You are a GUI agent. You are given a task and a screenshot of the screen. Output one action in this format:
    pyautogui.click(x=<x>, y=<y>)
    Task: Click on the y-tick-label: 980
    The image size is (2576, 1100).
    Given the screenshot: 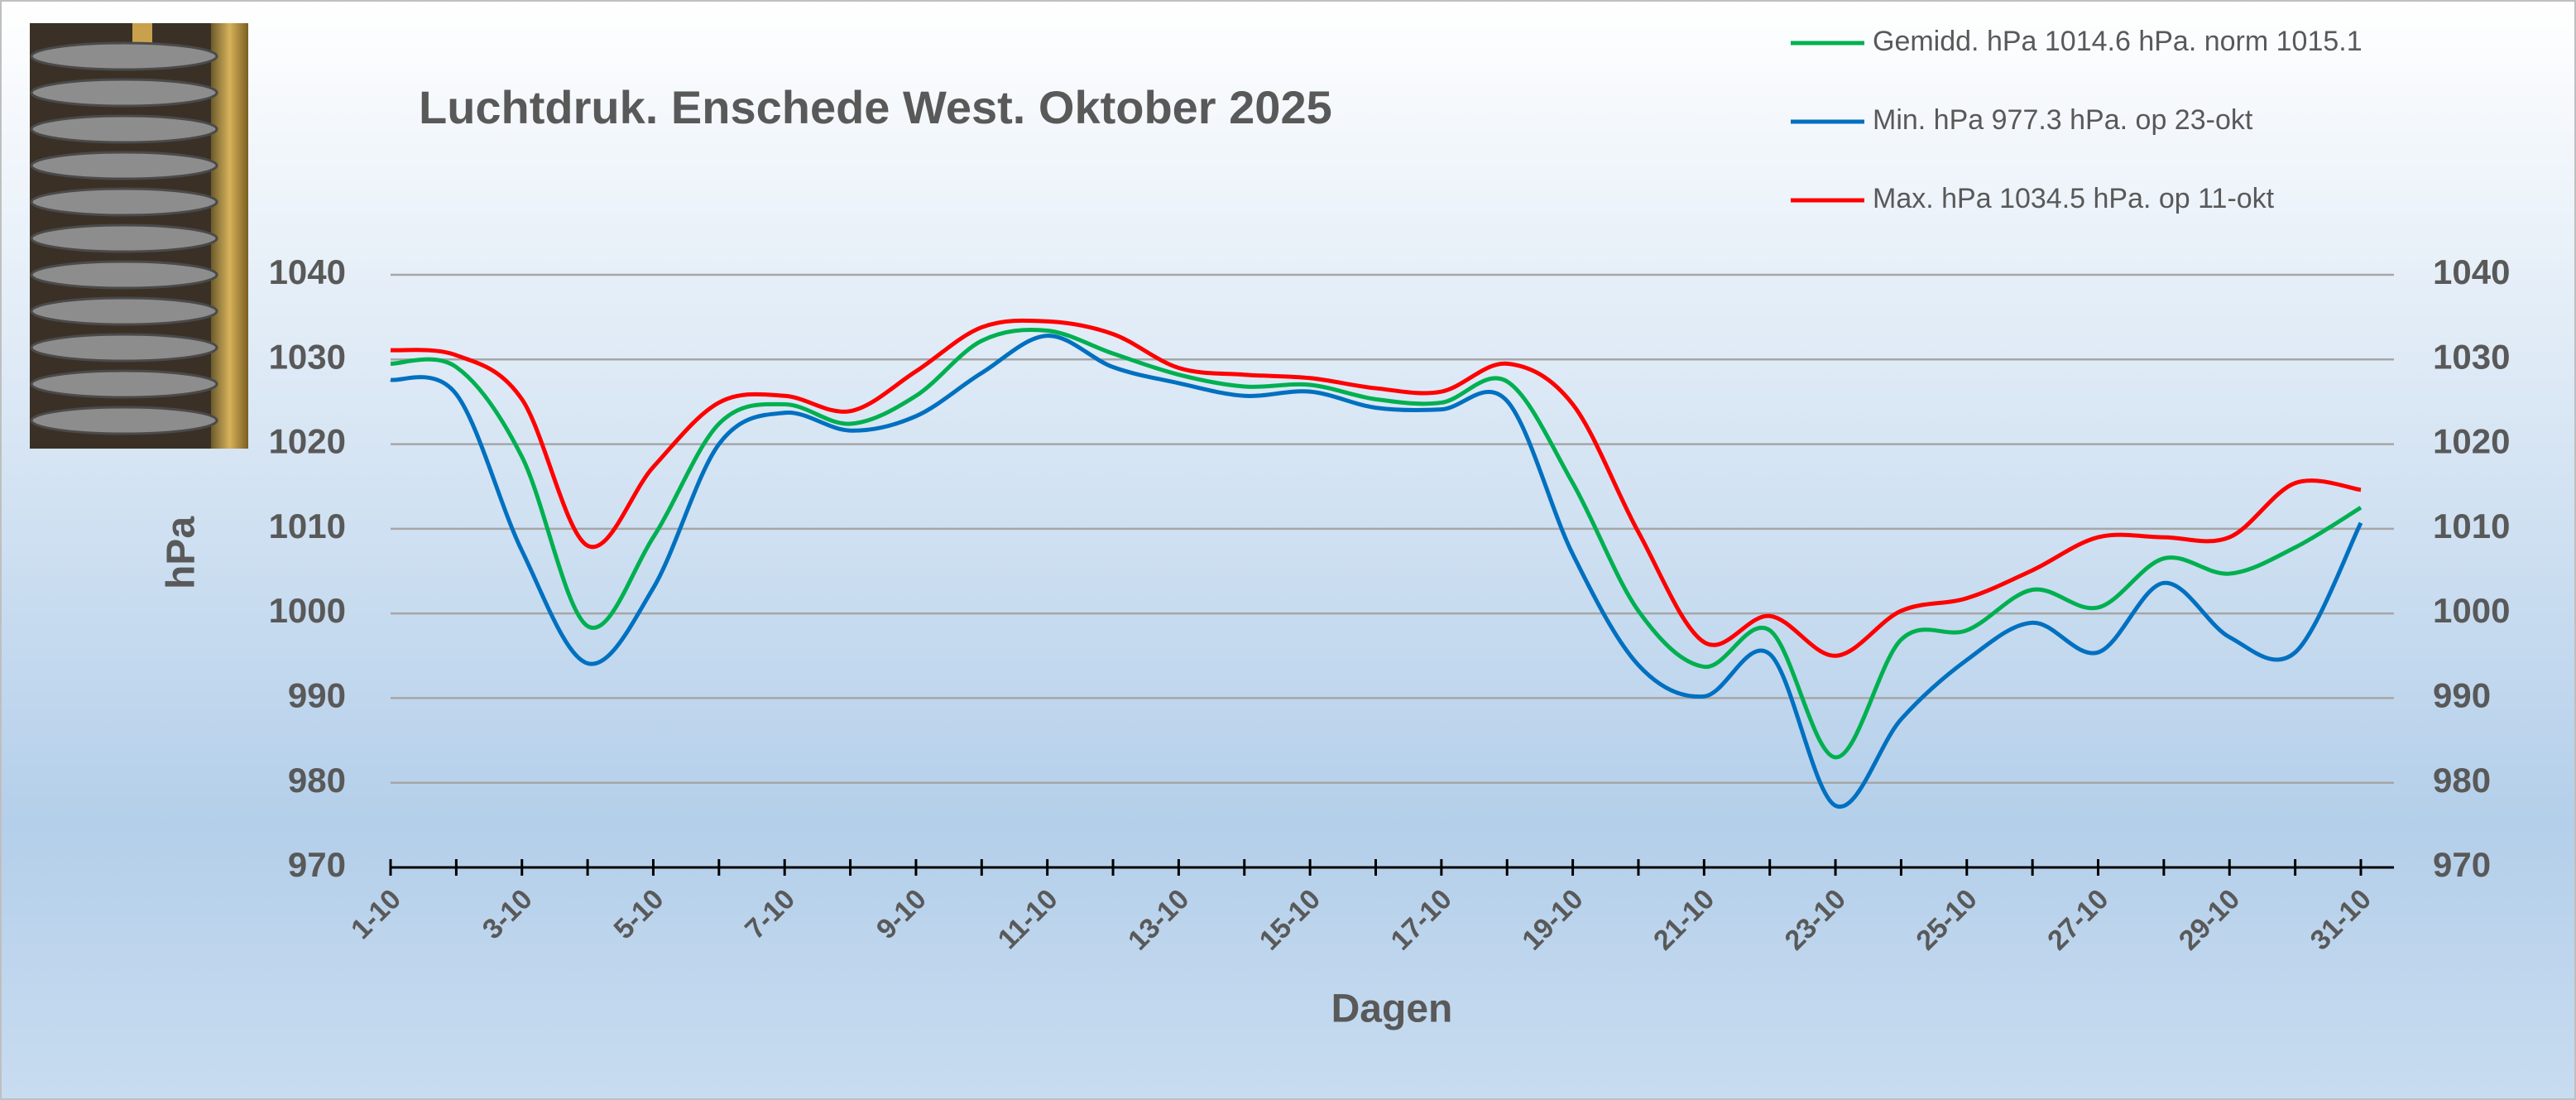 What is the action you would take?
    pyautogui.click(x=317, y=780)
    